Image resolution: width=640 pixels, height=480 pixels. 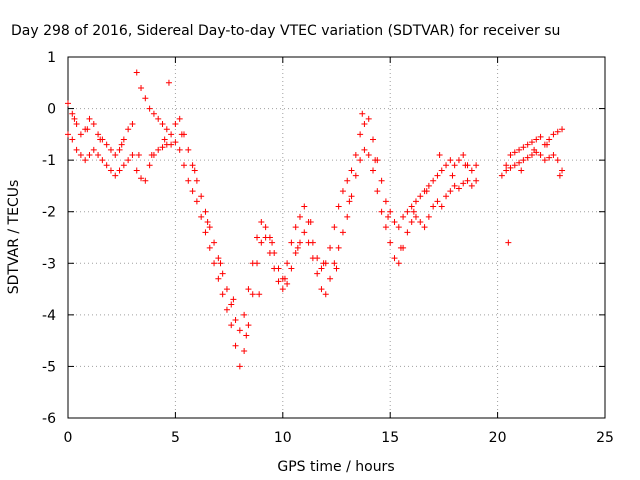 I want to click on y-tick-label: 1, so click(x=51, y=58).